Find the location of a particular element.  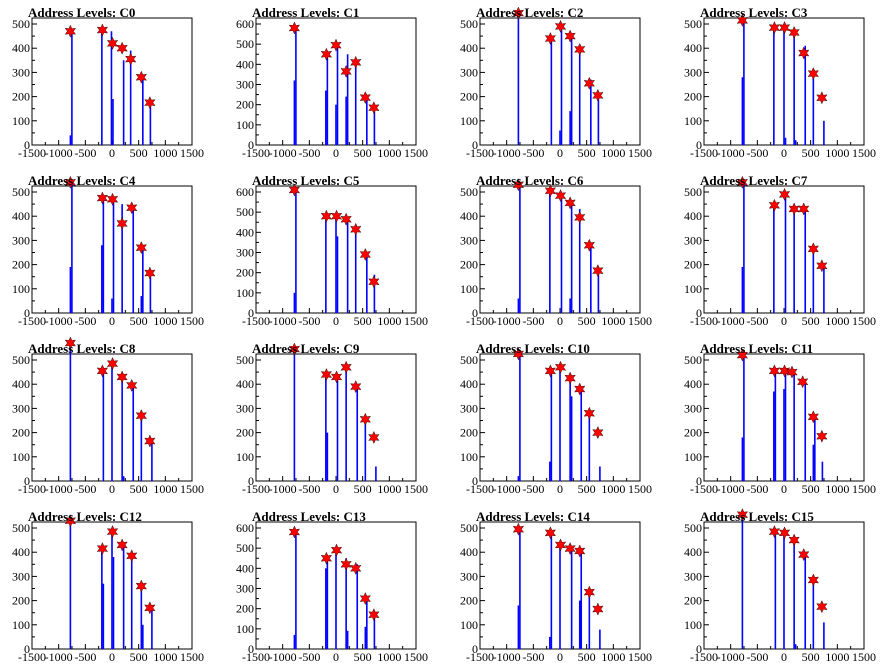

x-tick-label: 500 is located at coordinates (139, 489).